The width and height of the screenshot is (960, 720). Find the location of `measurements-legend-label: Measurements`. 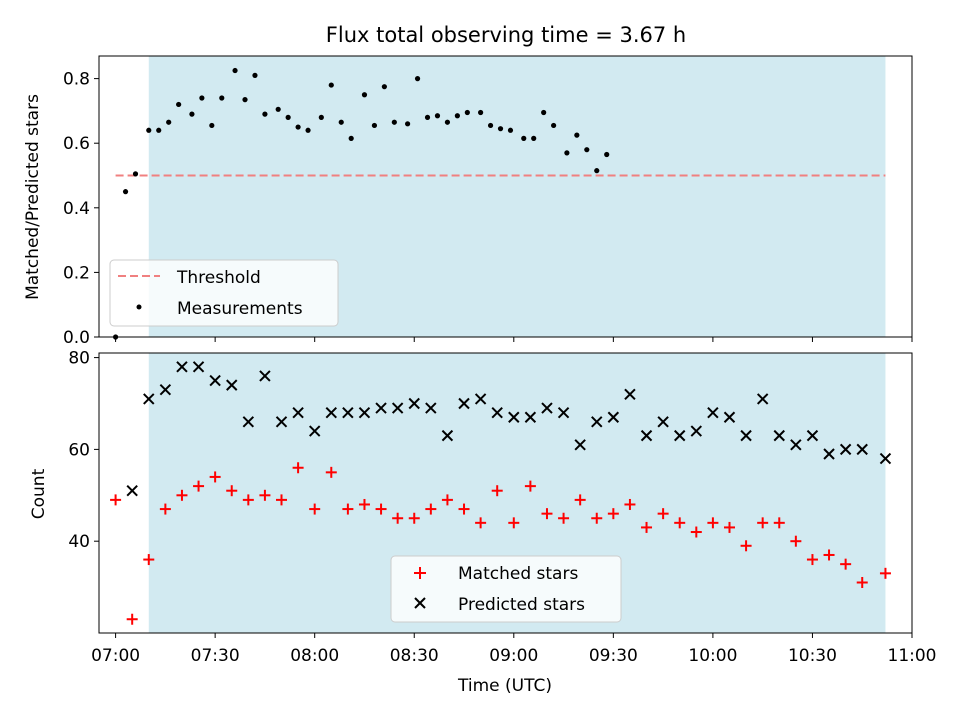

measurements-legend-label: Measurements is located at coordinates (240, 309).